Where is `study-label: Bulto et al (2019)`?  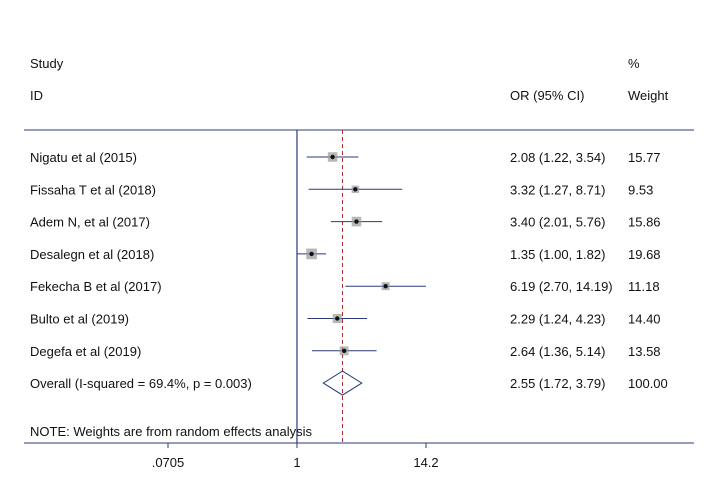
study-label: Bulto et al (2019) is located at coordinates (79, 319).